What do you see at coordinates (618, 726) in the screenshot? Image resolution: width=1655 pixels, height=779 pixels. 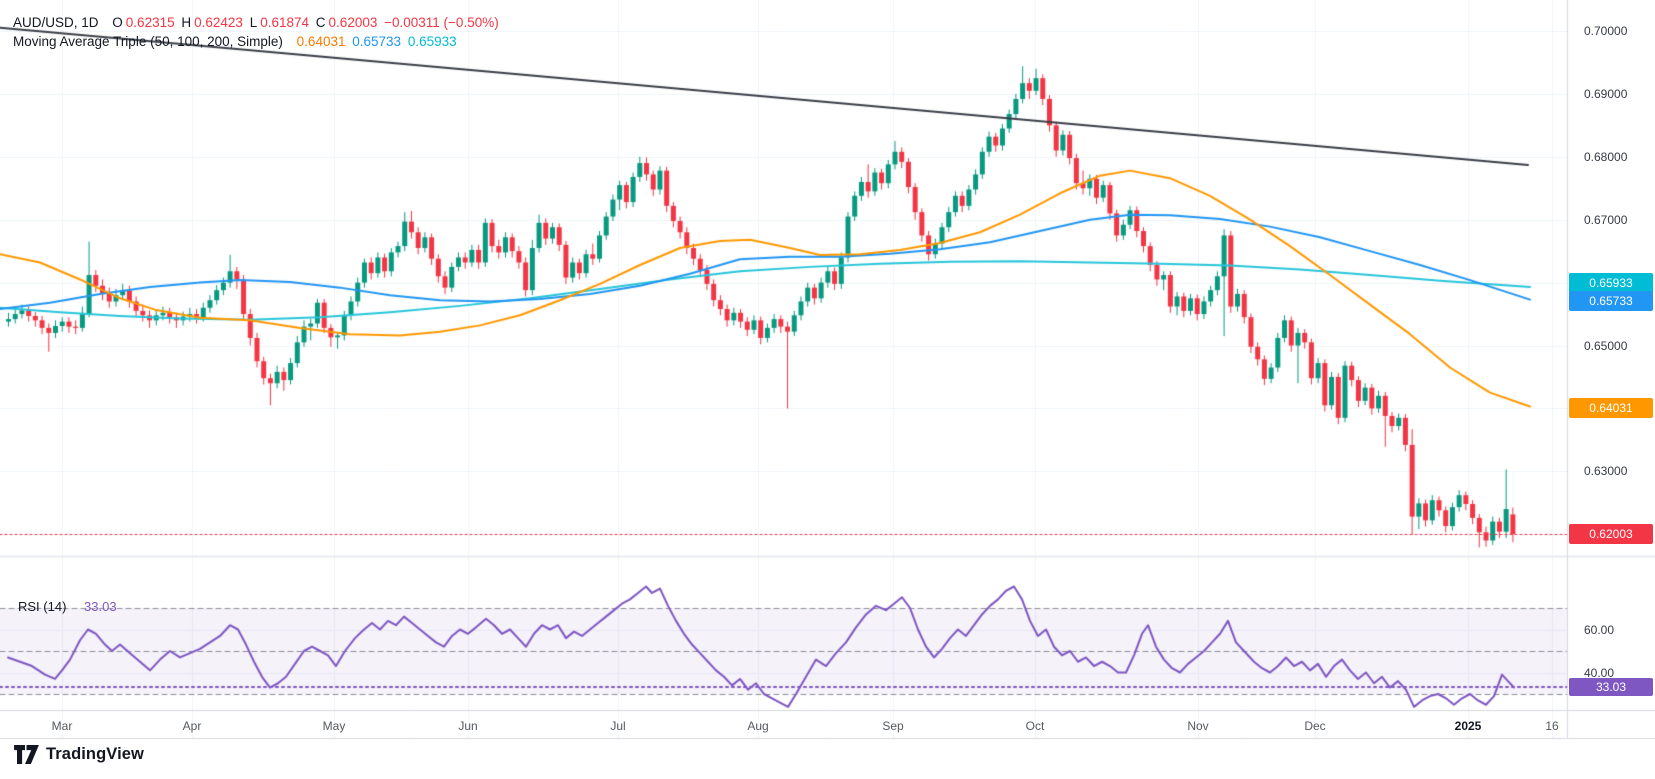 I see `time-axis-month-label: Jul` at bounding box center [618, 726].